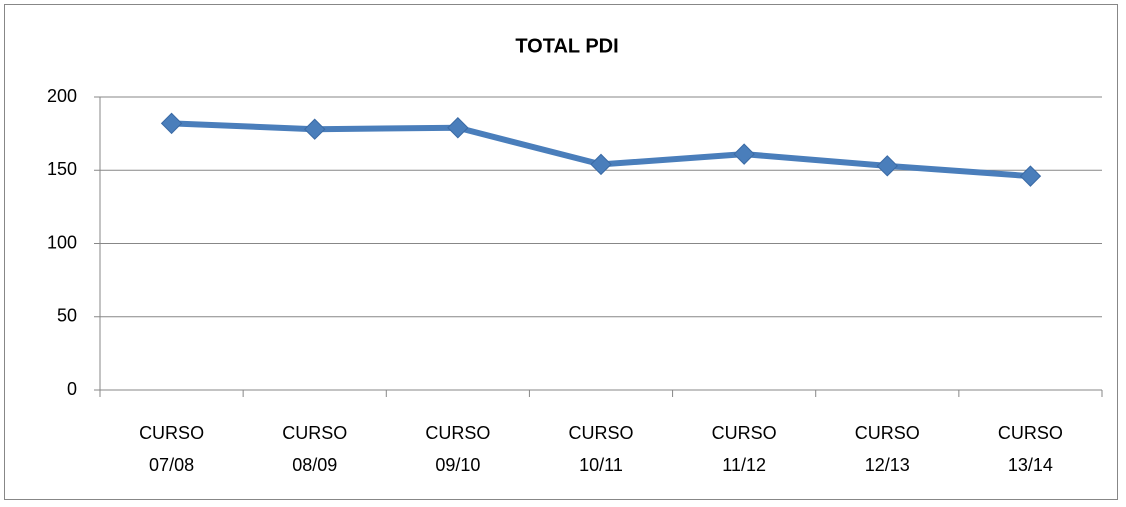  I want to click on chart-title: TOTAL PDI, so click(566, 46).